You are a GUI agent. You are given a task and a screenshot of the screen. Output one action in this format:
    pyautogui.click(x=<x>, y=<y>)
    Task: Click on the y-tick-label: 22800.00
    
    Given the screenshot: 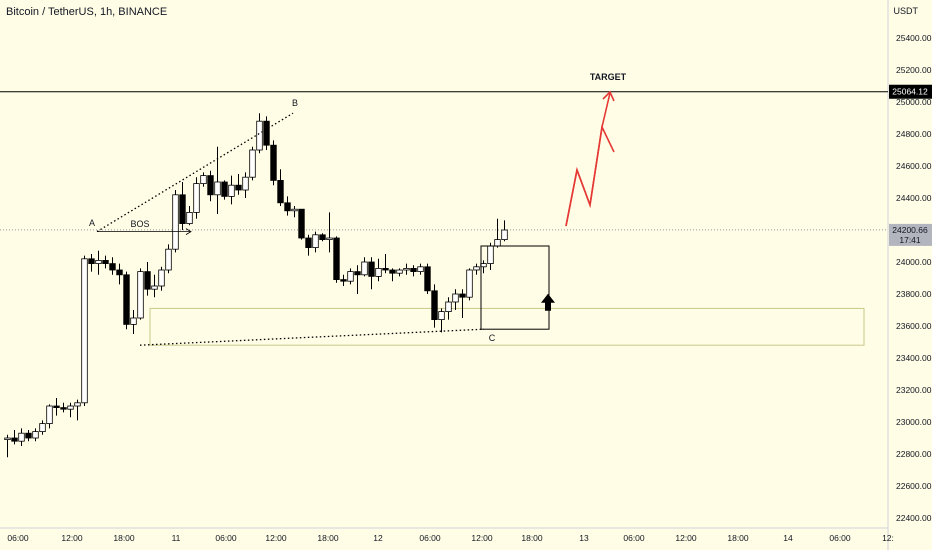 What is the action you would take?
    pyautogui.click(x=914, y=454)
    